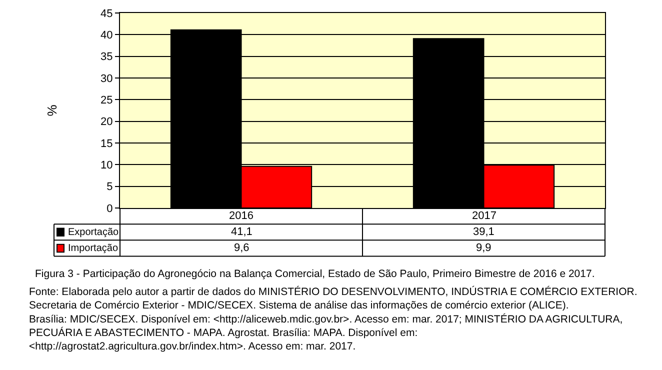  What do you see at coordinates (93, 248) in the screenshot?
I see `legend-label: Importação` at bounding box center [93, 248].